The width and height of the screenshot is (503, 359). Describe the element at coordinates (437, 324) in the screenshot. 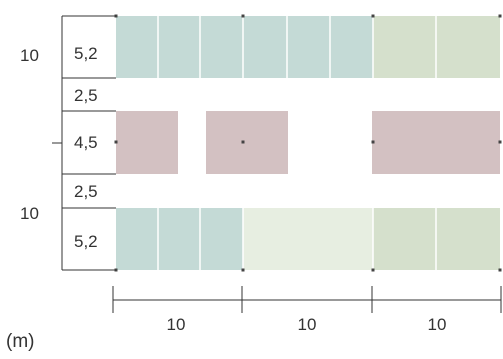

I see `col-dim-right-label: 10` at that location.